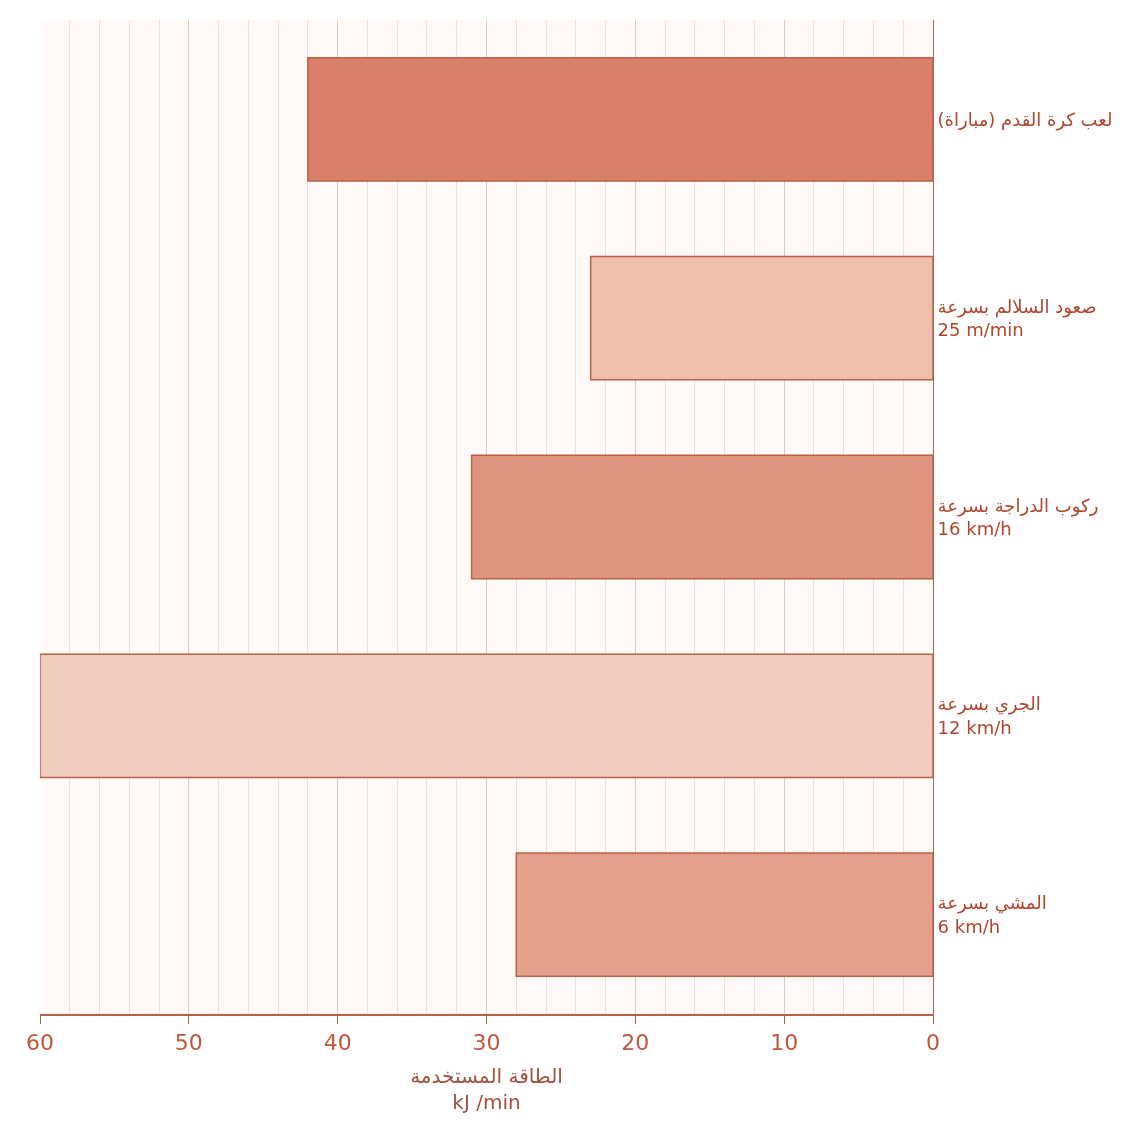  What do you see at coordinates (486, 1043) in the screenshot?
I see `x-tick-label: 30` at bounding box center [486, 1043].